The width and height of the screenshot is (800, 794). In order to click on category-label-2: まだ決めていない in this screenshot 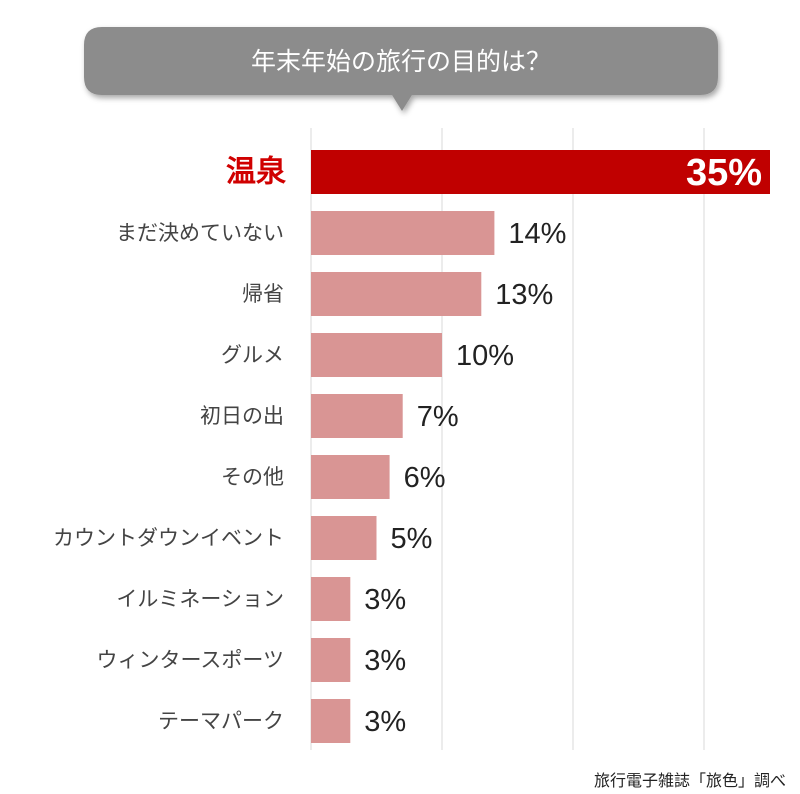, I will do `click(200, 233)`.